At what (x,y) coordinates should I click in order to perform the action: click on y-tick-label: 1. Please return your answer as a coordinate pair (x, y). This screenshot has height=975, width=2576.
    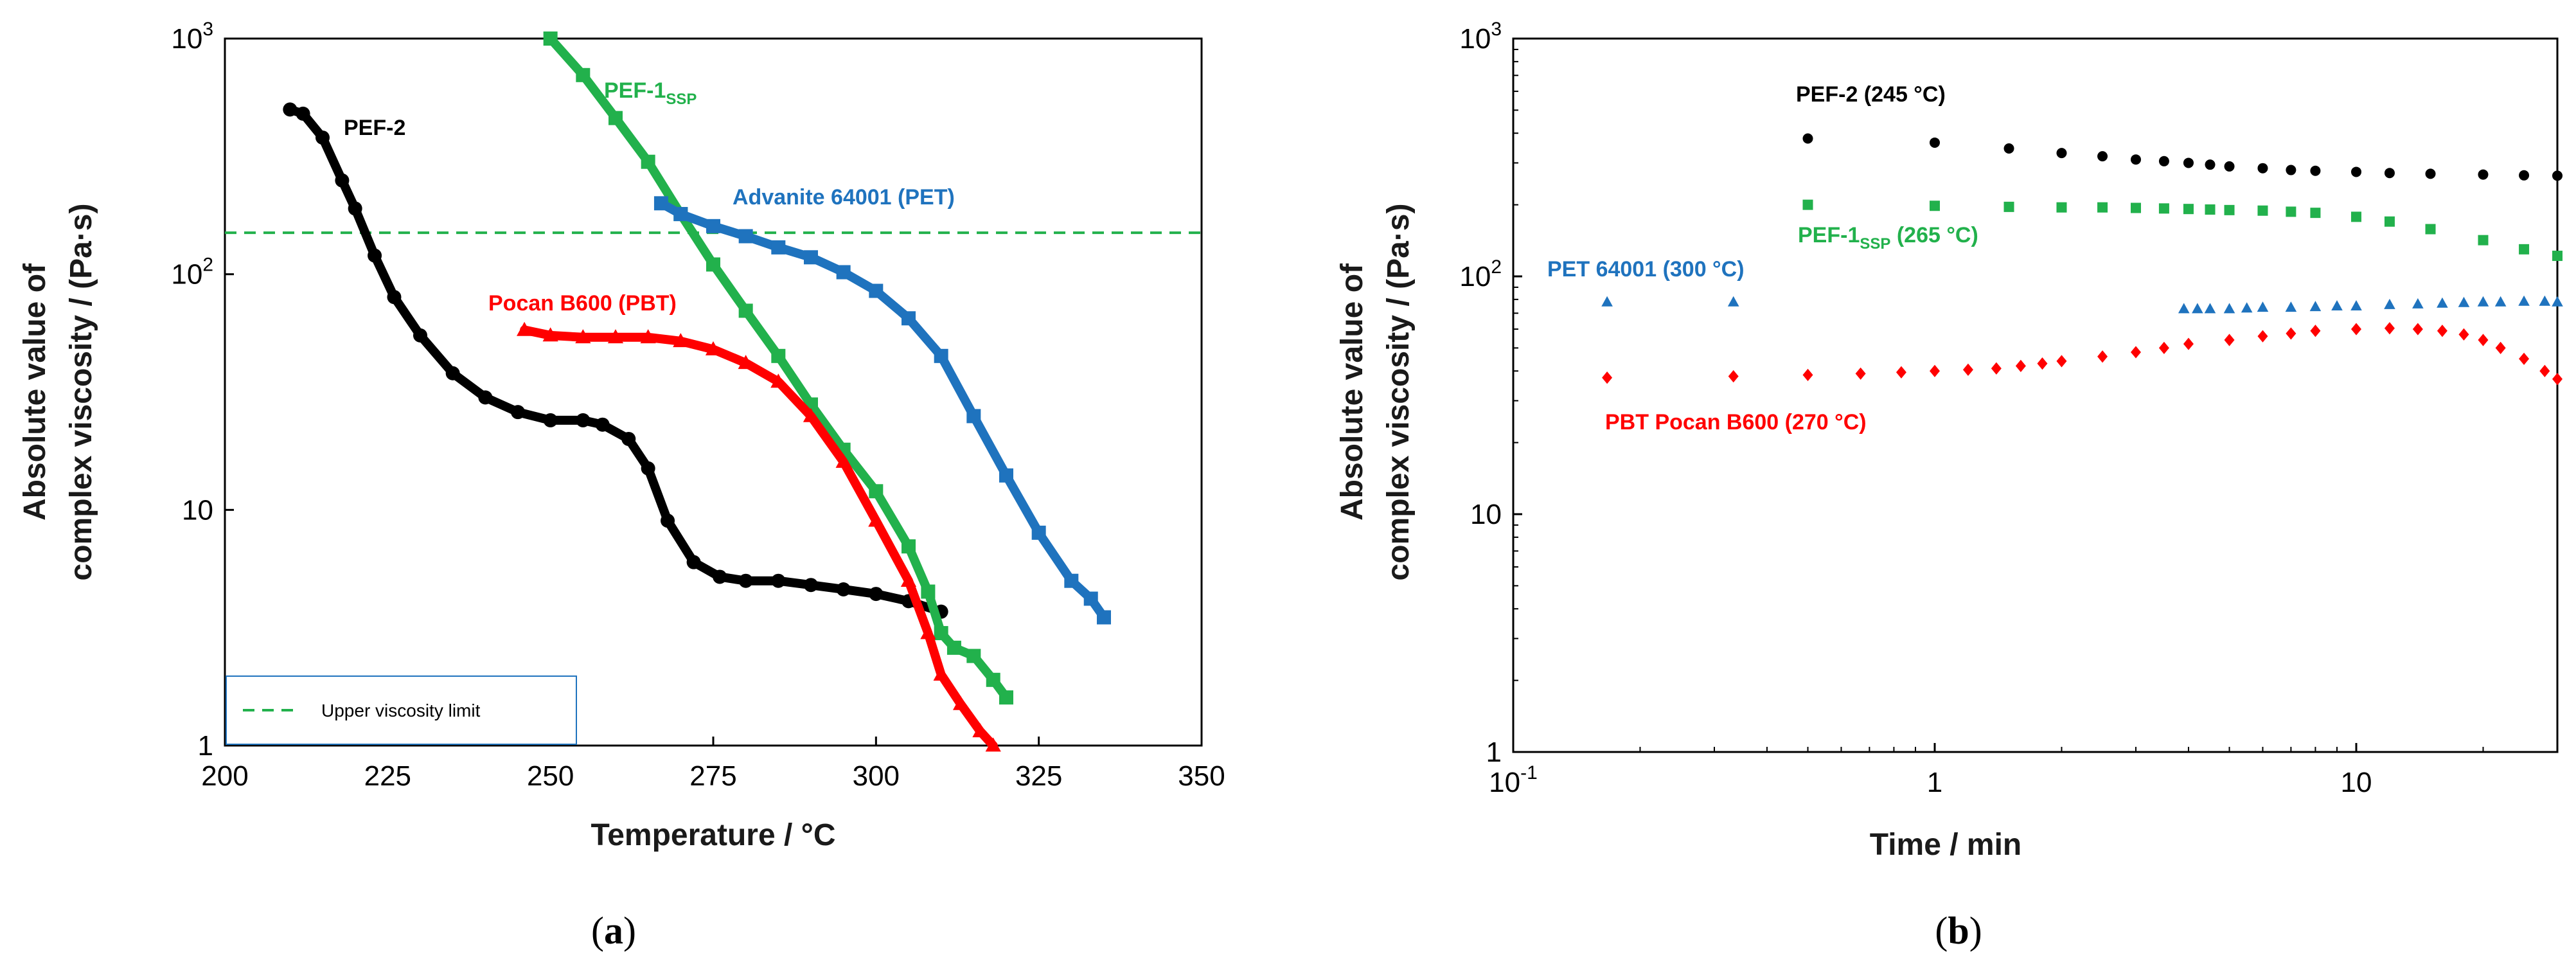
    Looking at the image, I should click on (1494, 752).